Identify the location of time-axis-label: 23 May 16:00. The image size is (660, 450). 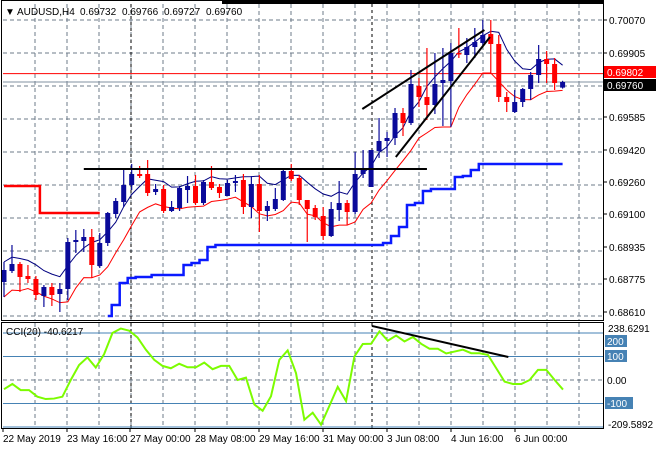
(97, 439).